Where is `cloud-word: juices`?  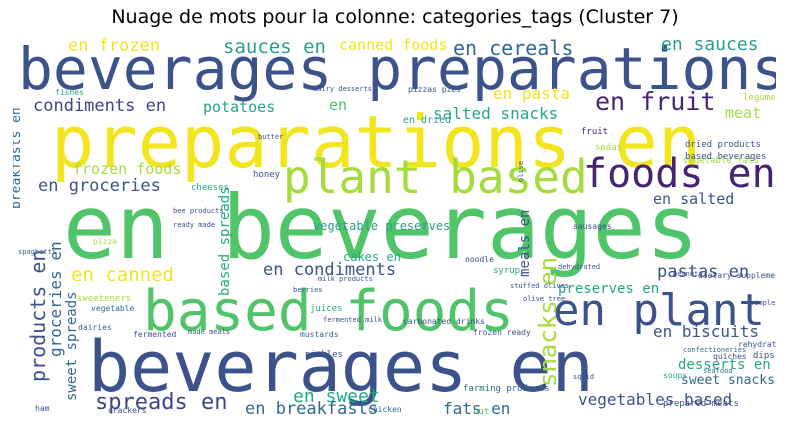 cloud-word: juices is located at coordinates (326, 309).